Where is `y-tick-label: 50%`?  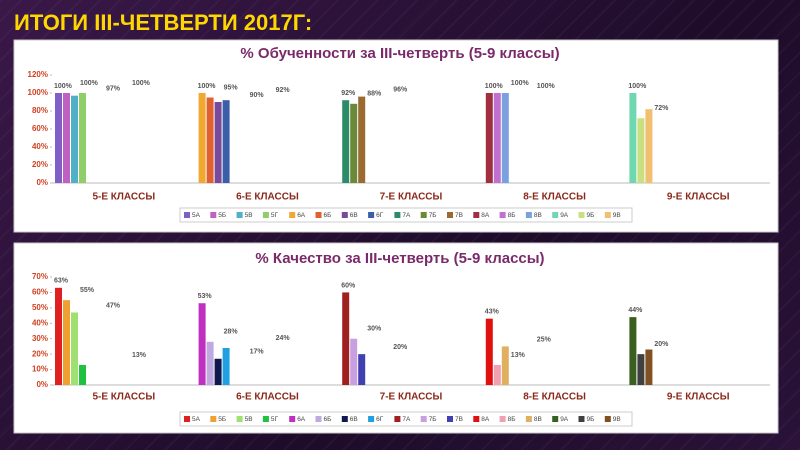
y-tick-label: 50% is located at coordinates (40, 307).